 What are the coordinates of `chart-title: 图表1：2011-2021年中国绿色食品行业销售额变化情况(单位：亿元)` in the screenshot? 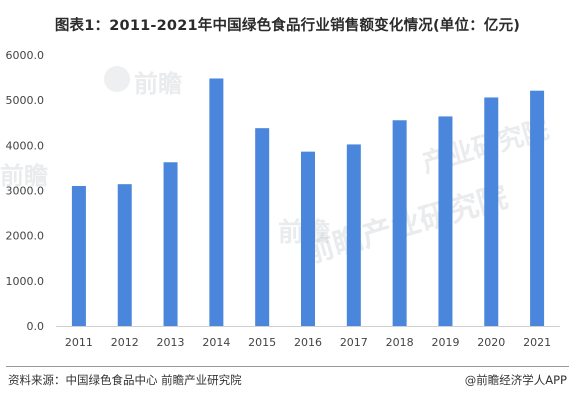 It's located at (287, 26).